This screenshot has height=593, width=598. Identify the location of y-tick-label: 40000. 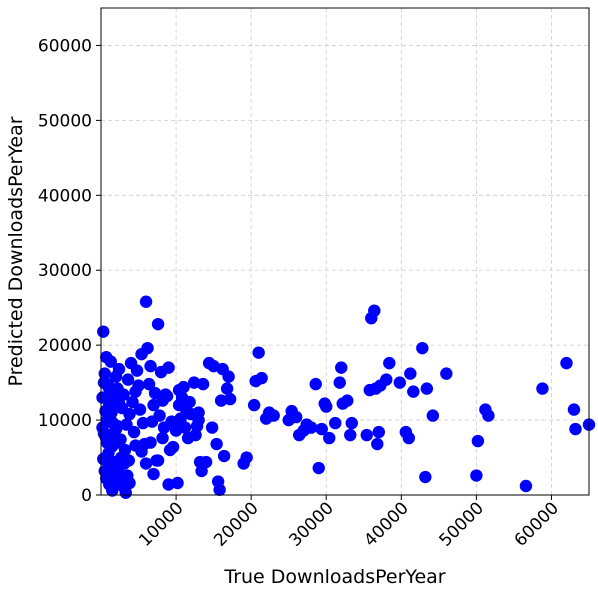
(65, 196).